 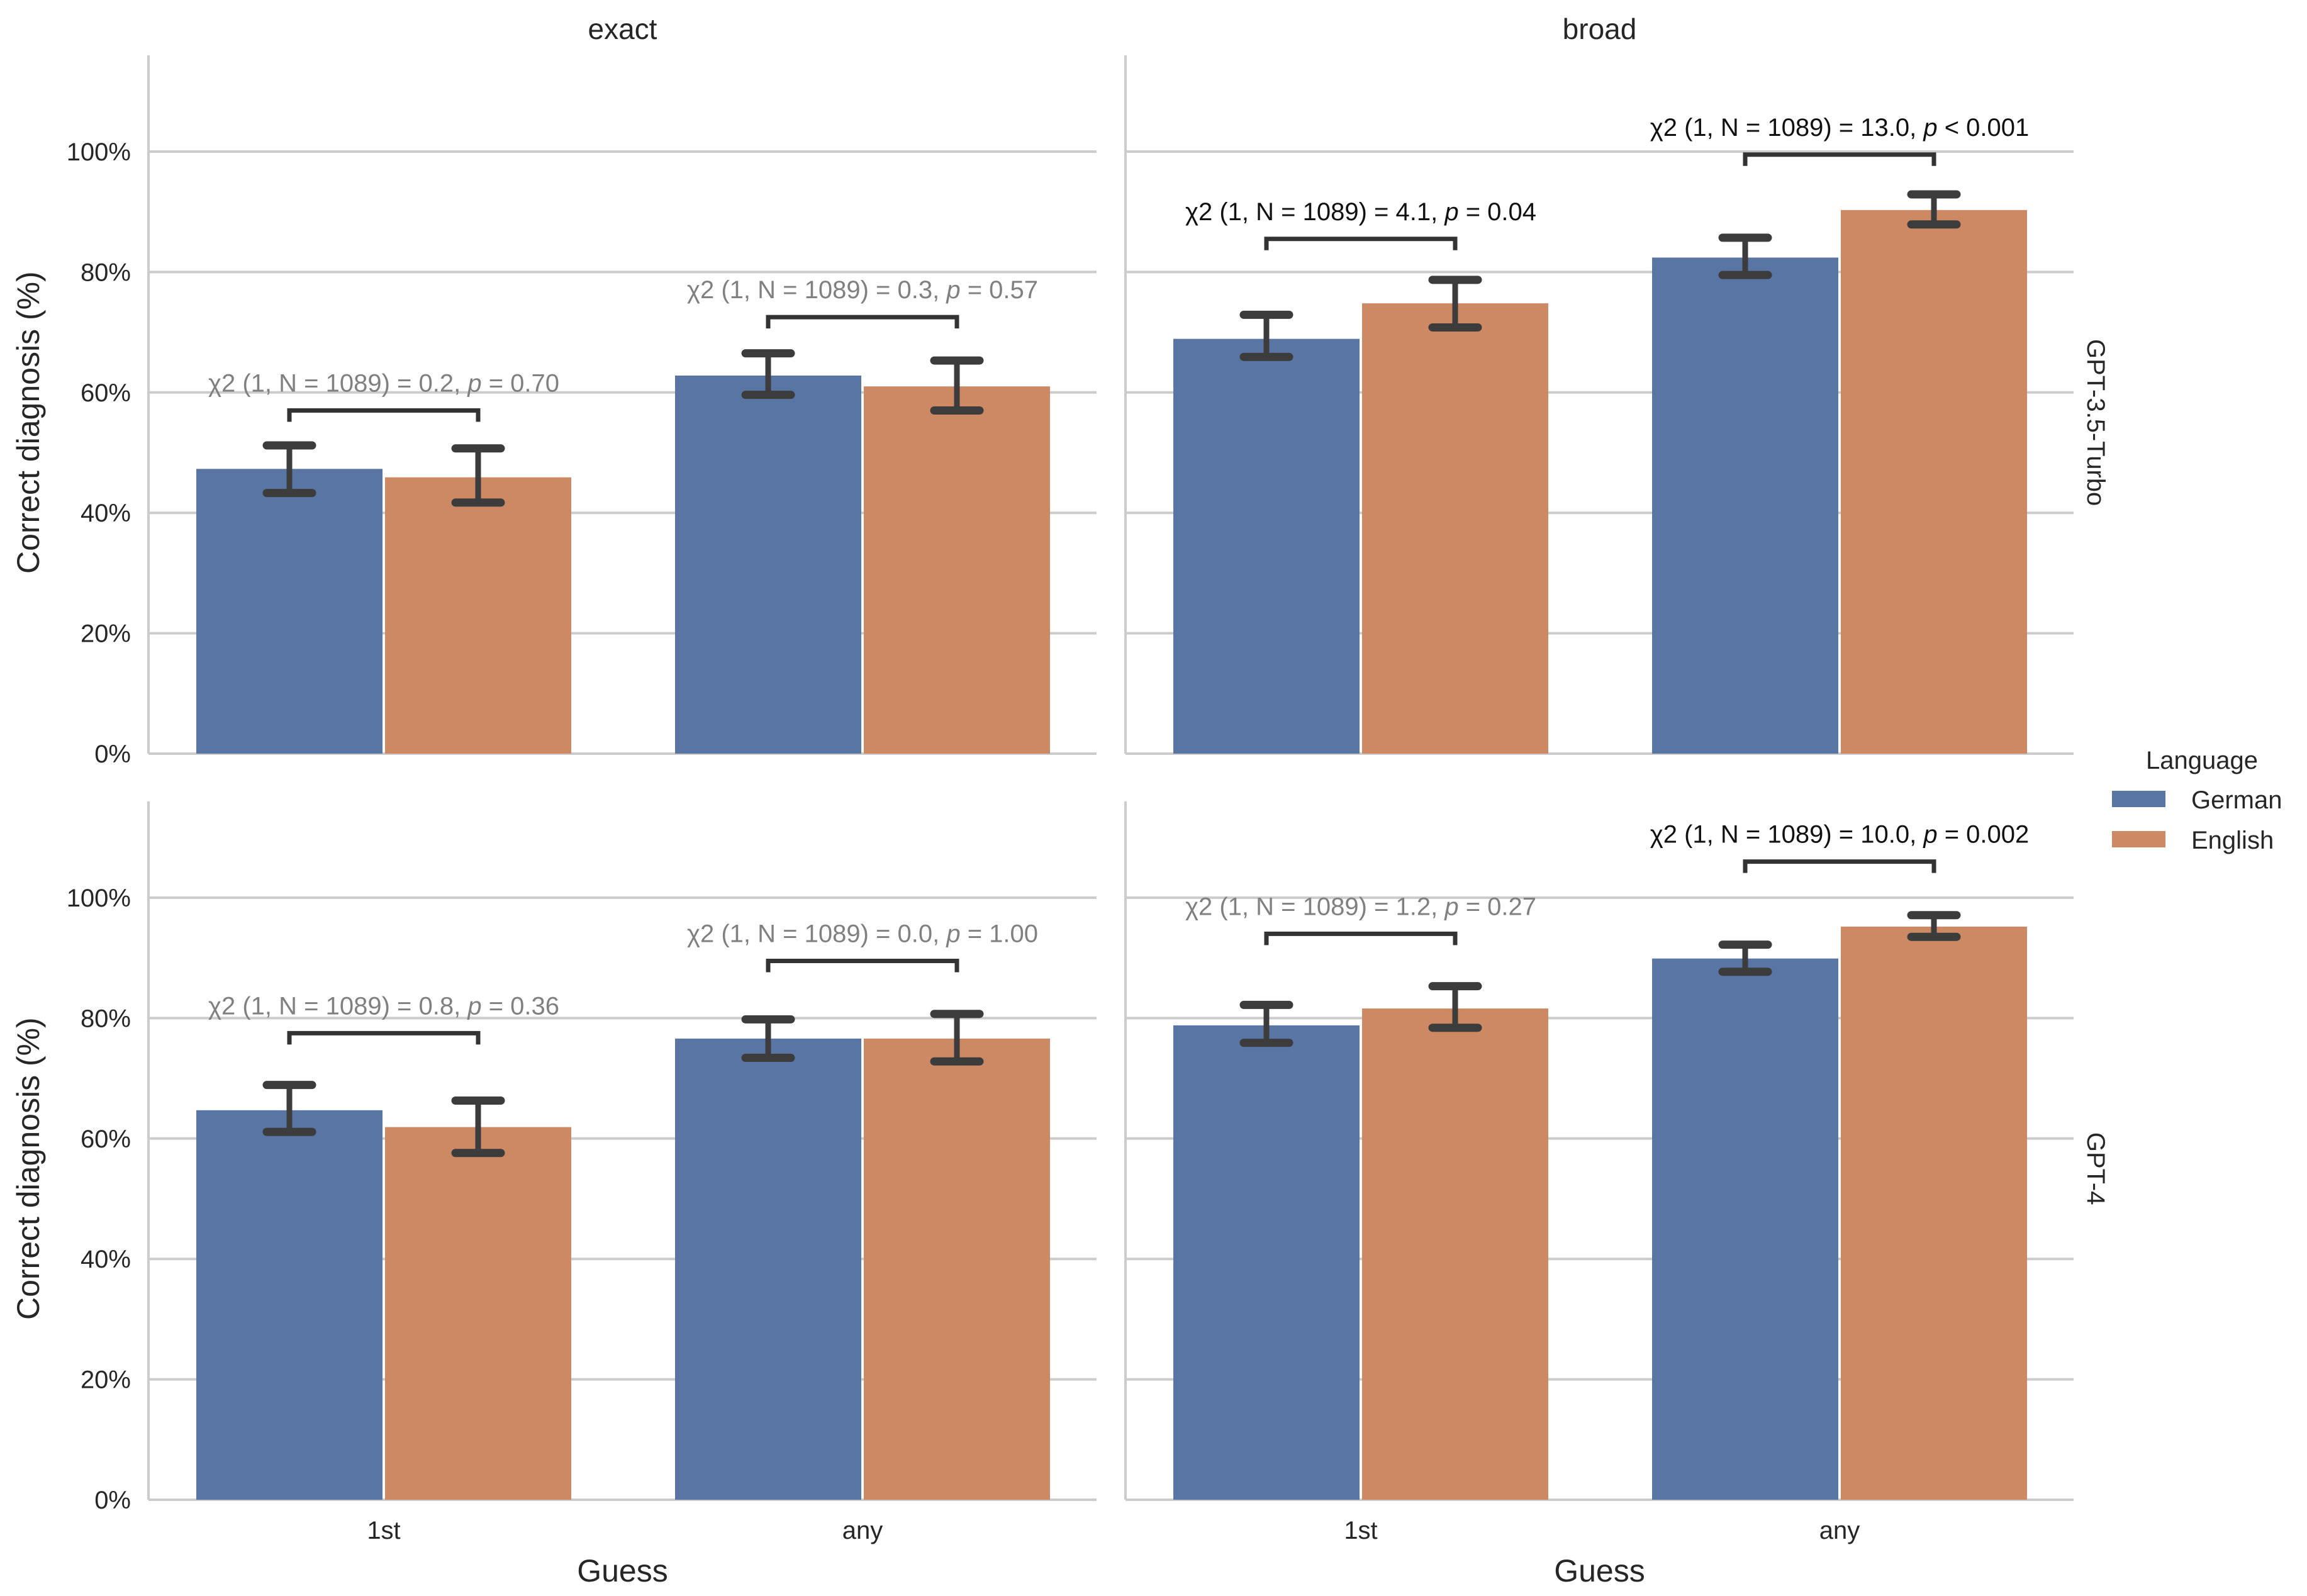 I want to click on chi-square-annotation: χ2 (1, N = 1089) = 13.0, p < 0.001, so click(x=1840, y=128).